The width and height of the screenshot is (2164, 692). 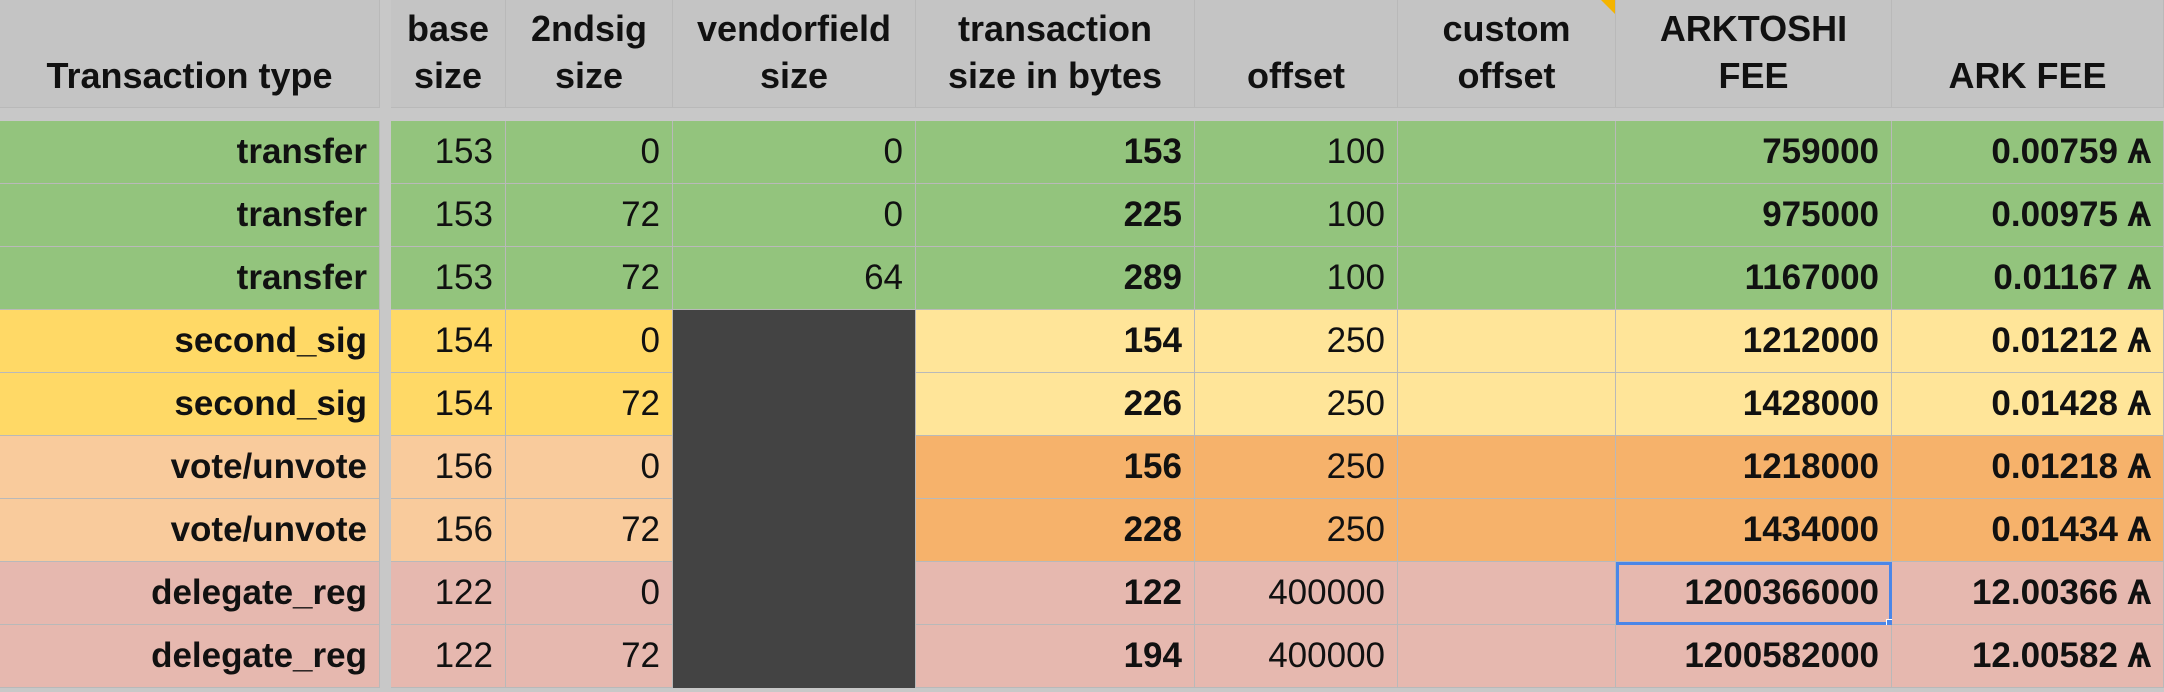 I want to click on cell: 1200582000, so click(x=1754, y=656).